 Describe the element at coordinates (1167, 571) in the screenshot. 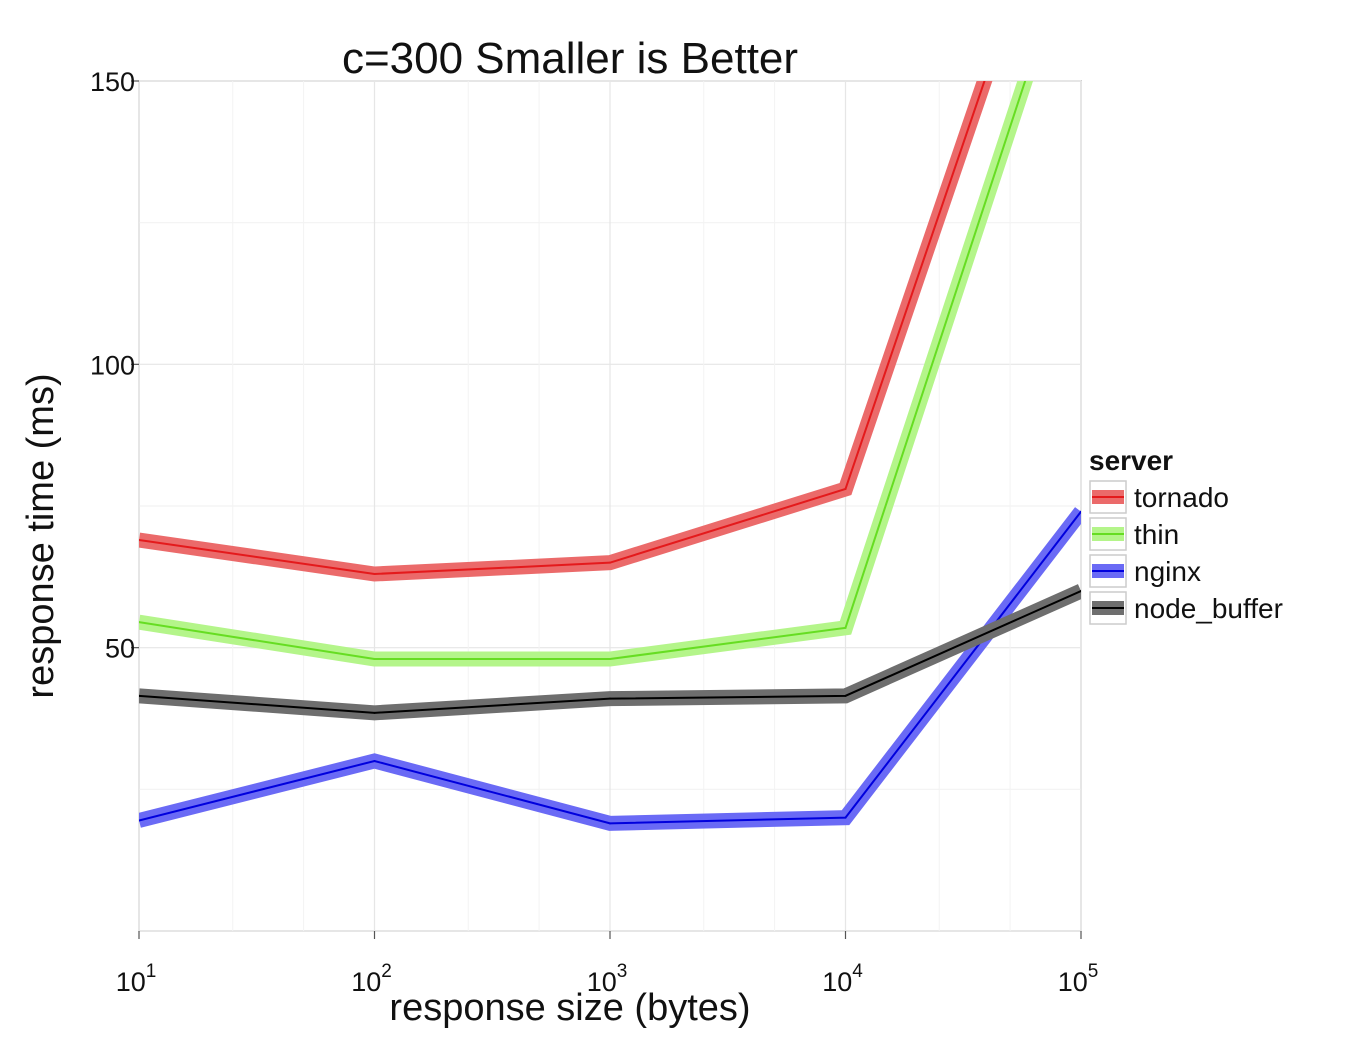

I see `legend-label-nginx: nginx` at that location.